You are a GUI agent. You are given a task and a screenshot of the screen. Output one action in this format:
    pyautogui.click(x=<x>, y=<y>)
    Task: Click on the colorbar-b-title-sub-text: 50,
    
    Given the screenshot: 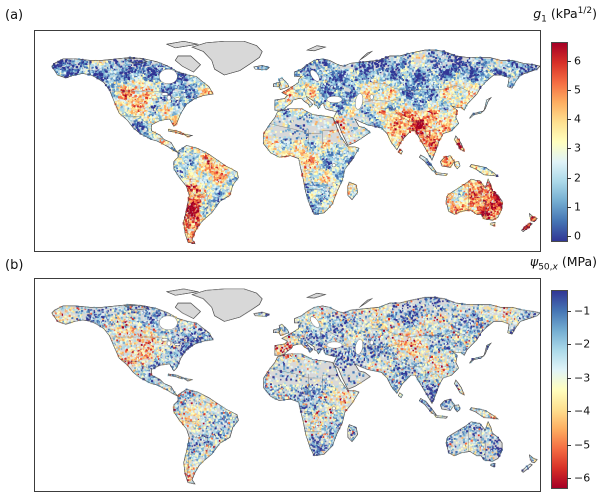 What is the action you would take?
    pyautogui.click(x=545, y=267)
    